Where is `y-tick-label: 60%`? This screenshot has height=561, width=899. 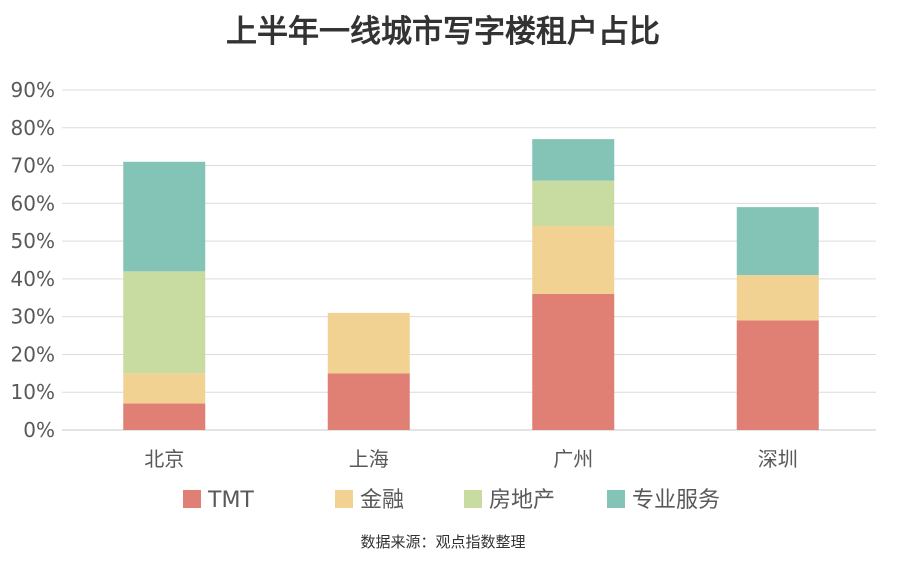
y-tick-label: 60% is located at coordinates (33, 203).